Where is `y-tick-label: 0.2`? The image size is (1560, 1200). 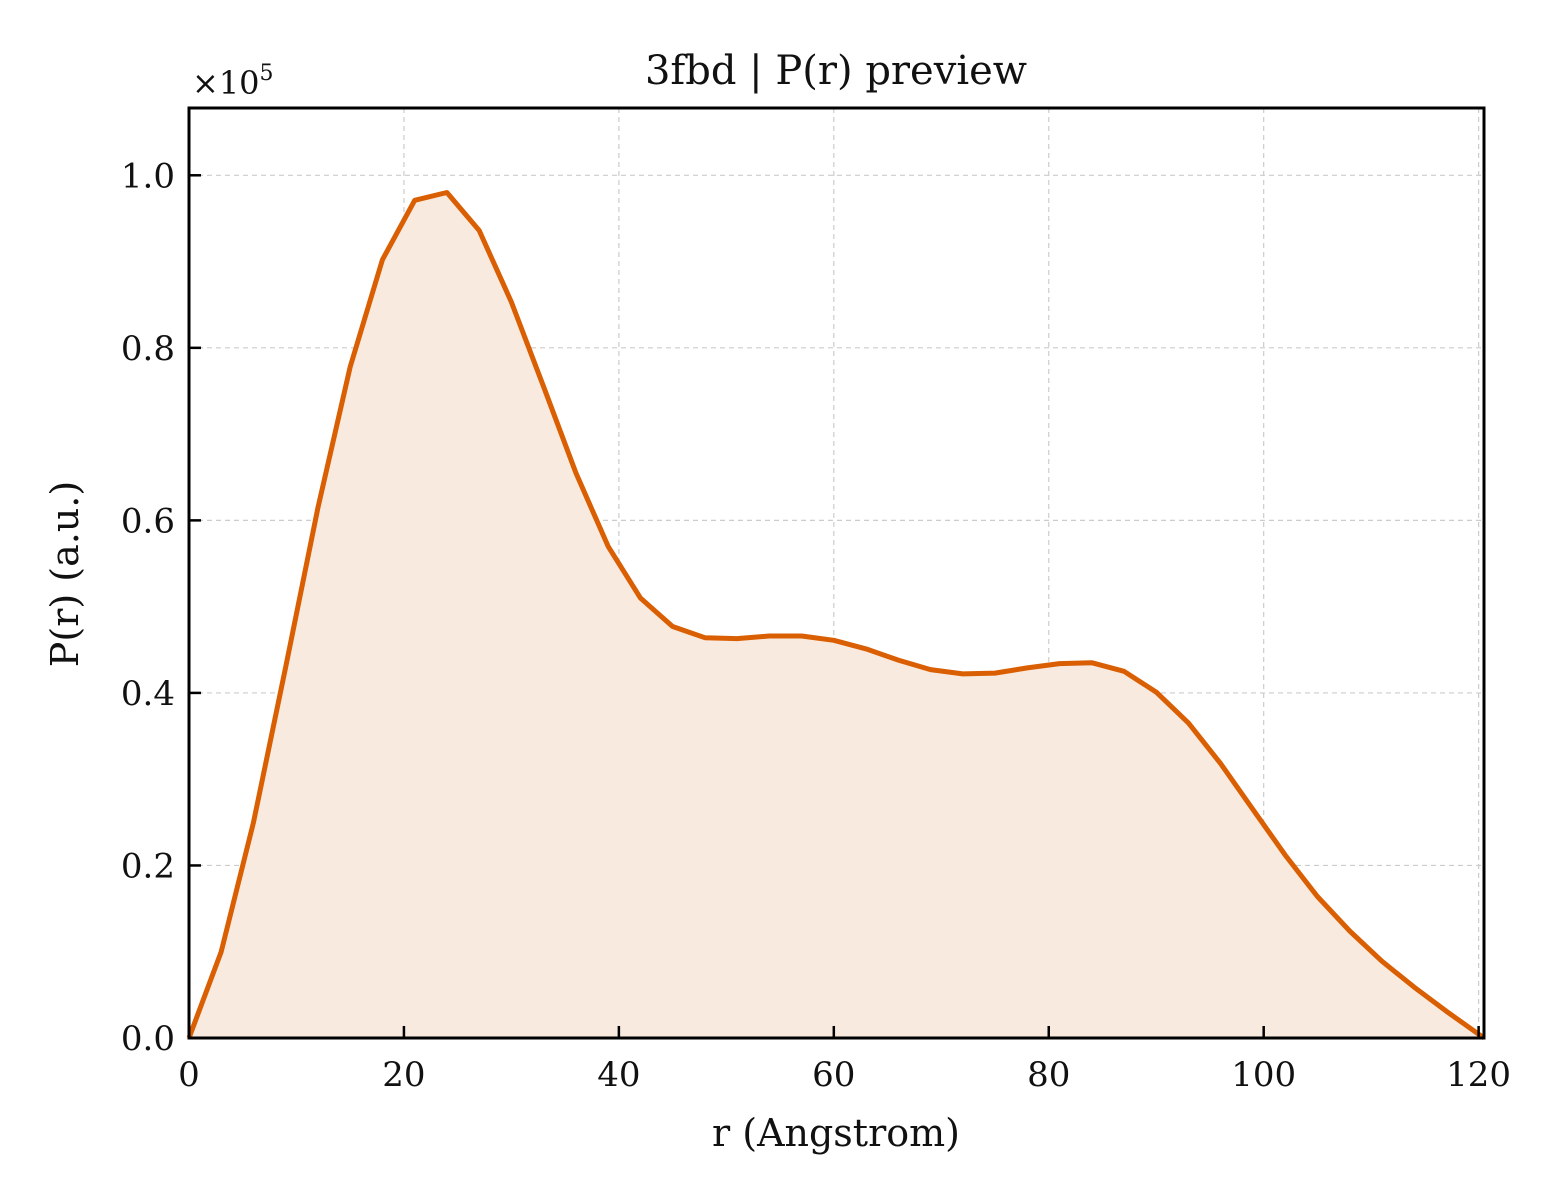
y-tick-label: 0.2 is located at coordinates (148, 866).